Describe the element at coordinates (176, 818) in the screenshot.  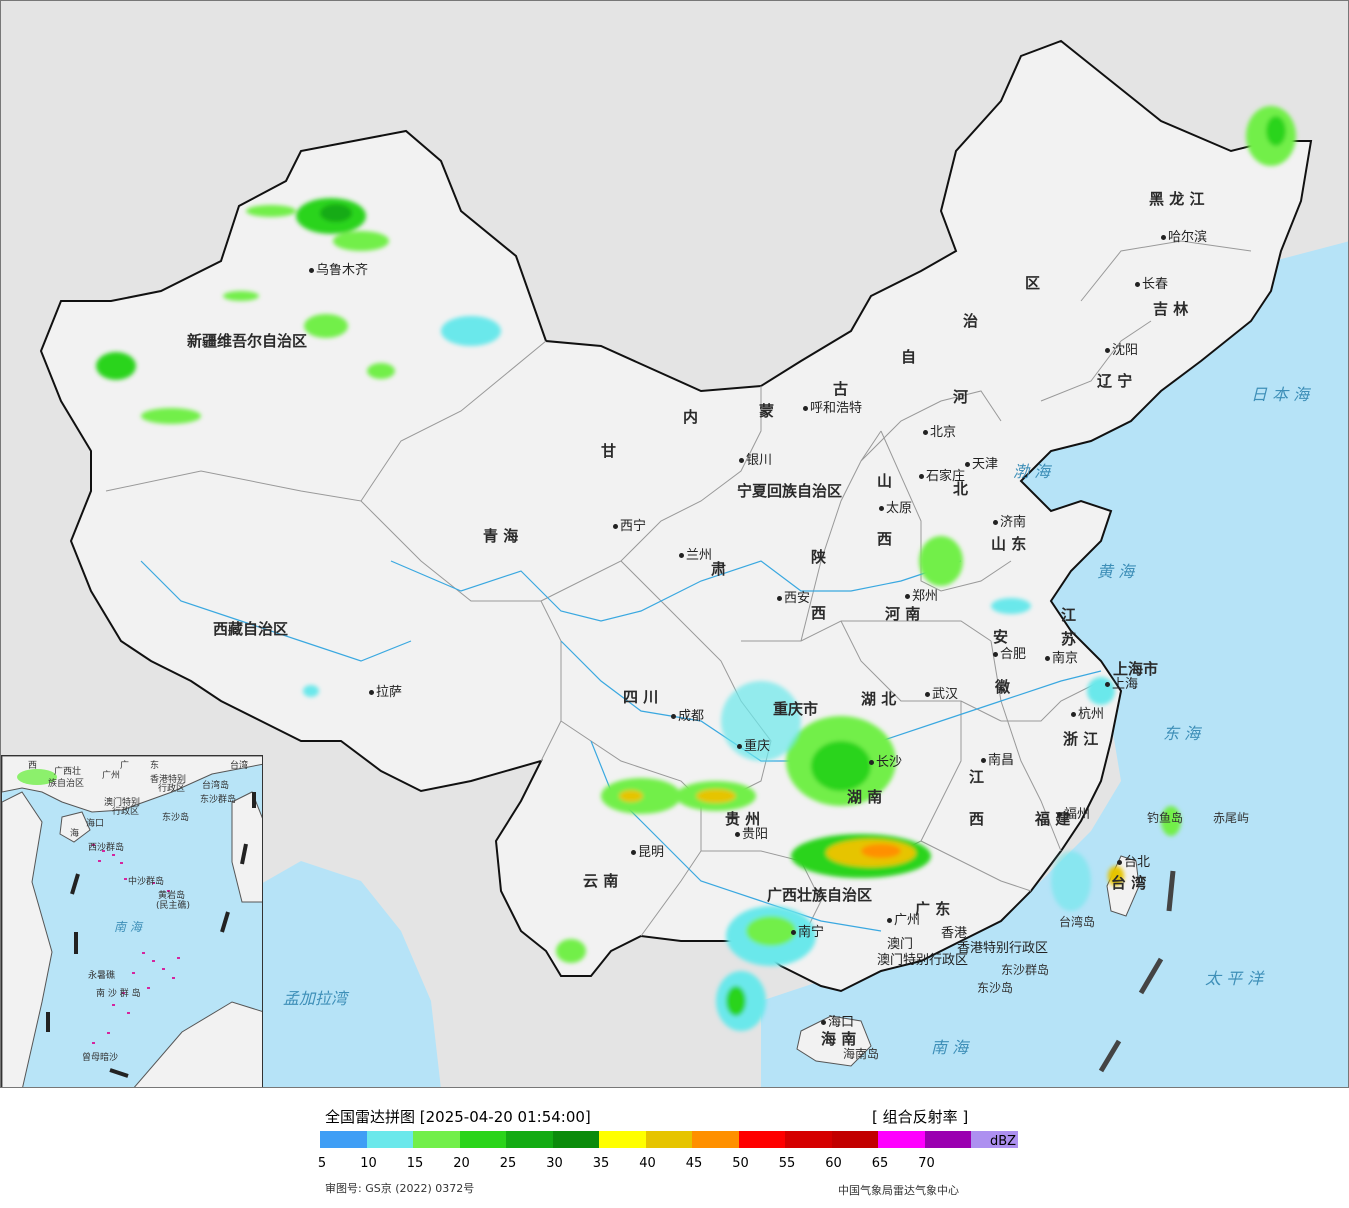
I see `inset-label: 东沙岛` at that location.